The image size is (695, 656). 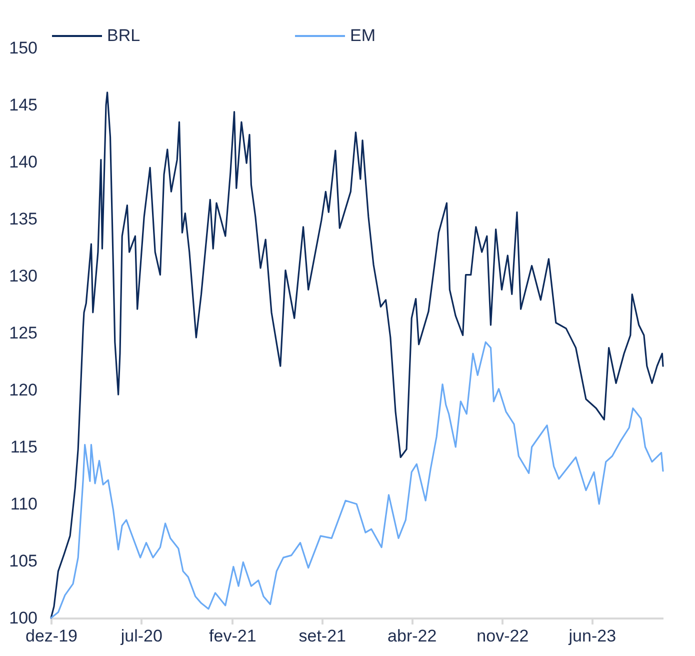 I want to click on x-tick-label: nov-22, so click(x=502, y=636).